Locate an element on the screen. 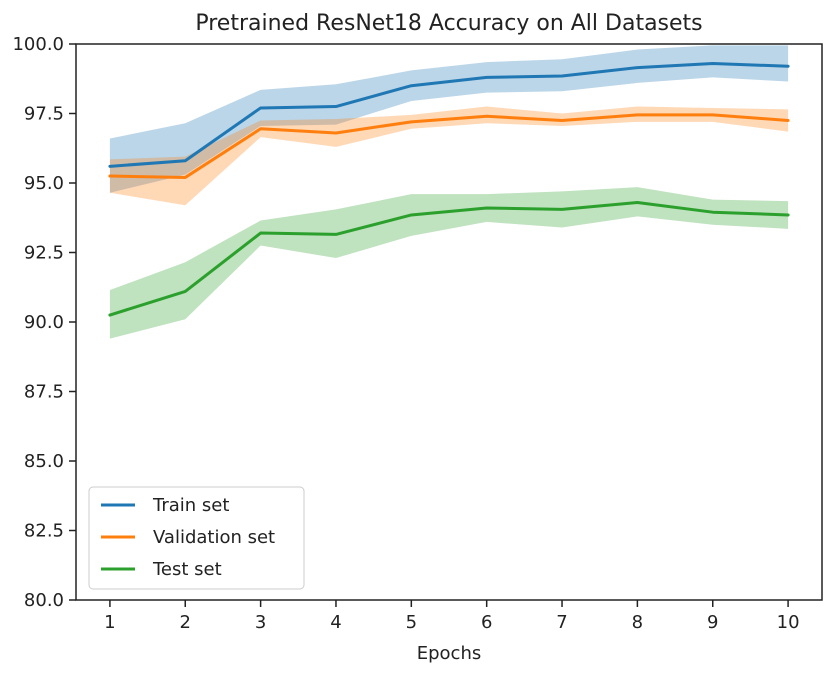 The image size is (826, 674). x-tick-label: 10 is located at coordinates (788, 622).